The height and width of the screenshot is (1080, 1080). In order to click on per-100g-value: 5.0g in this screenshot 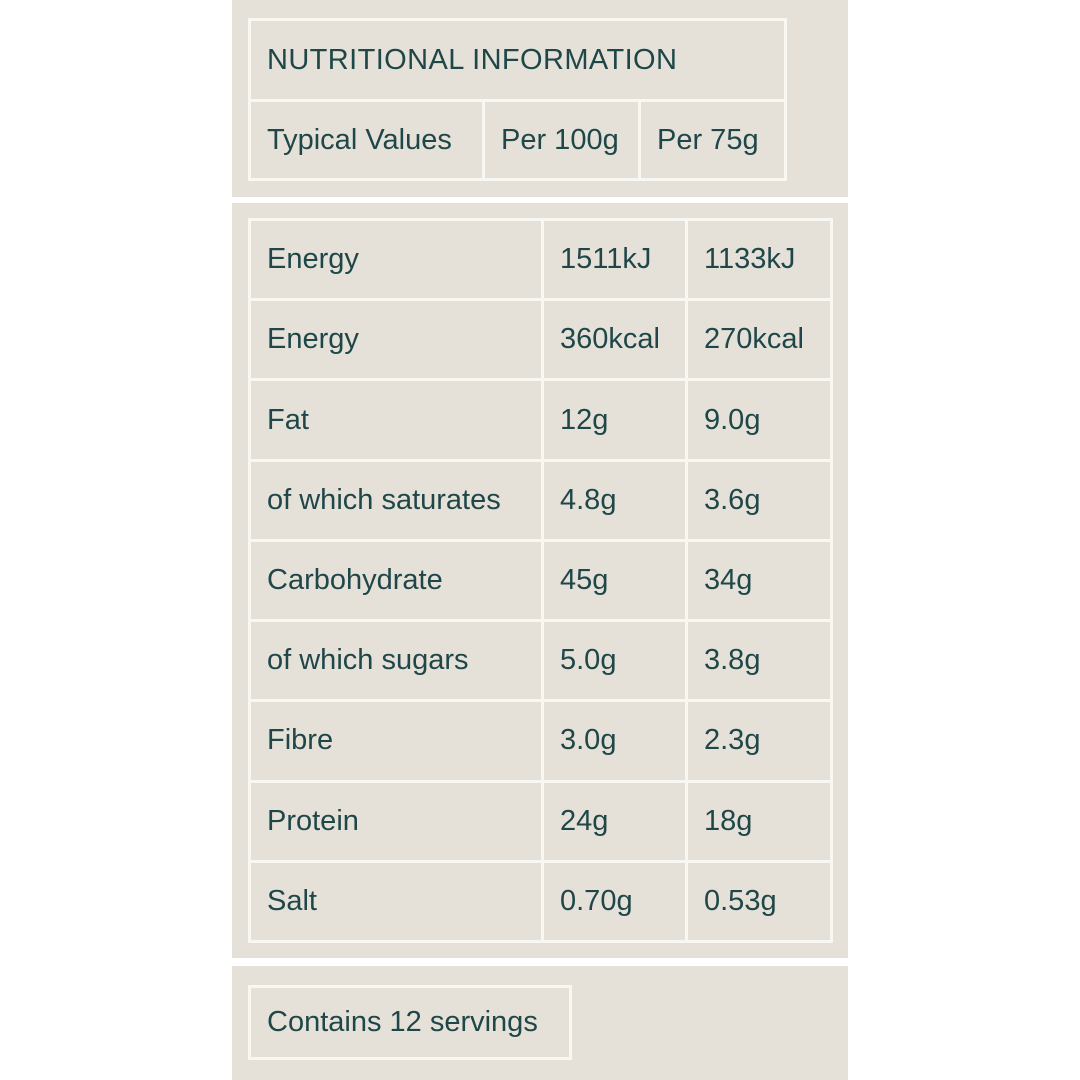, I will do `click(614, 661)`.